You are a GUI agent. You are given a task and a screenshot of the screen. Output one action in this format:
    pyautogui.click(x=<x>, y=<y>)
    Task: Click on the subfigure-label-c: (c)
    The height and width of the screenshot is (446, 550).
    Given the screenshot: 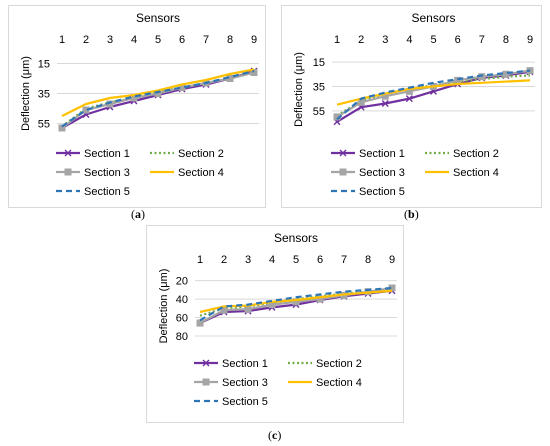 What is the action you would take?
    pyautogui.click(x=274, y=435)
    